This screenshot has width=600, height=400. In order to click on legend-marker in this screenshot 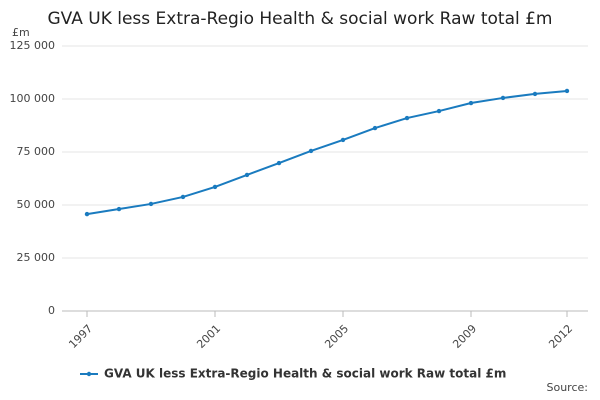, I will do `click(89, 374)`.